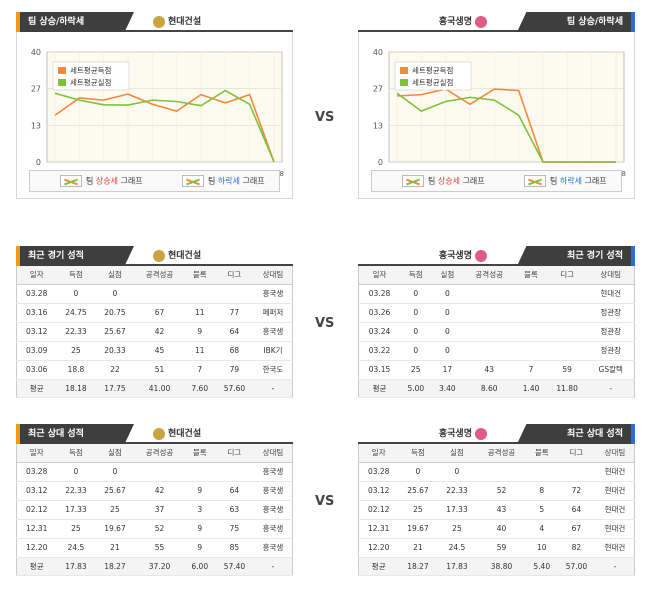  Describe the element at coordinates (541, 566) in the screenshot. I see `average-cell: 5.40` at that location.